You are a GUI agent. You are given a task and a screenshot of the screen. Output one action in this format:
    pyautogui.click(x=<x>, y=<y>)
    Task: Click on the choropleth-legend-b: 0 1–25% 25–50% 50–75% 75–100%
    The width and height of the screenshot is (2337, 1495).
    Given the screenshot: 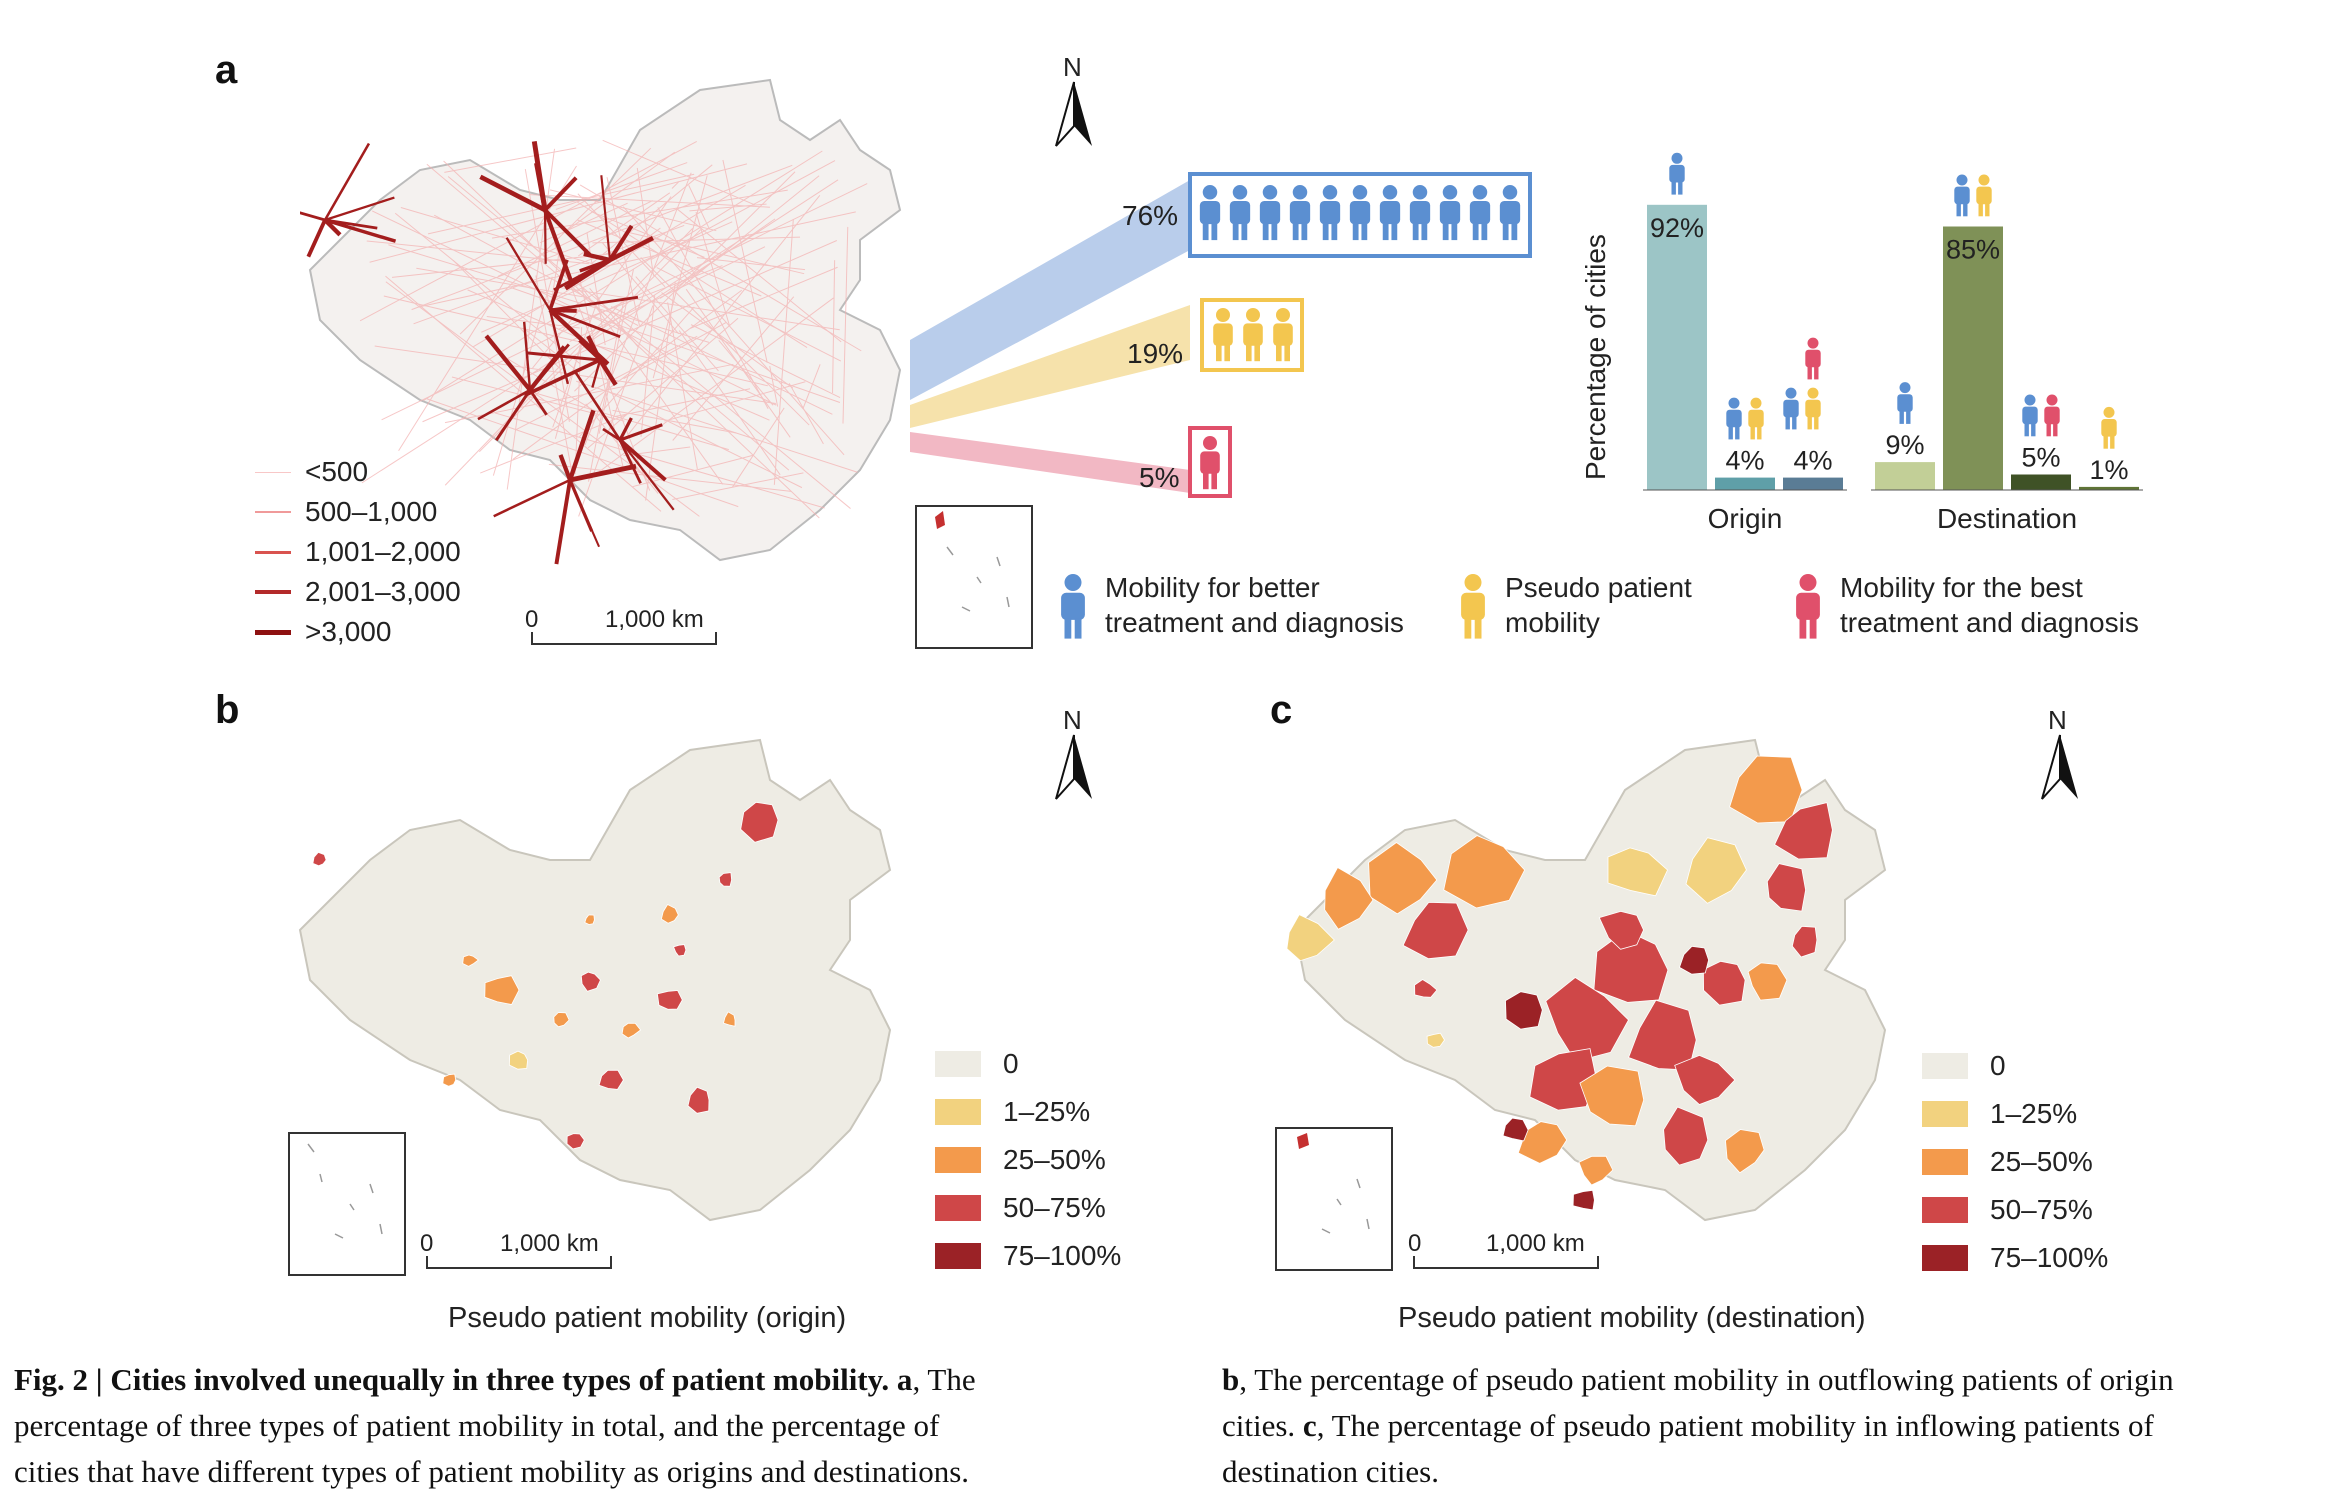 What is the action you would take?
    pyautogui.click(x=1028, y=1160)
    